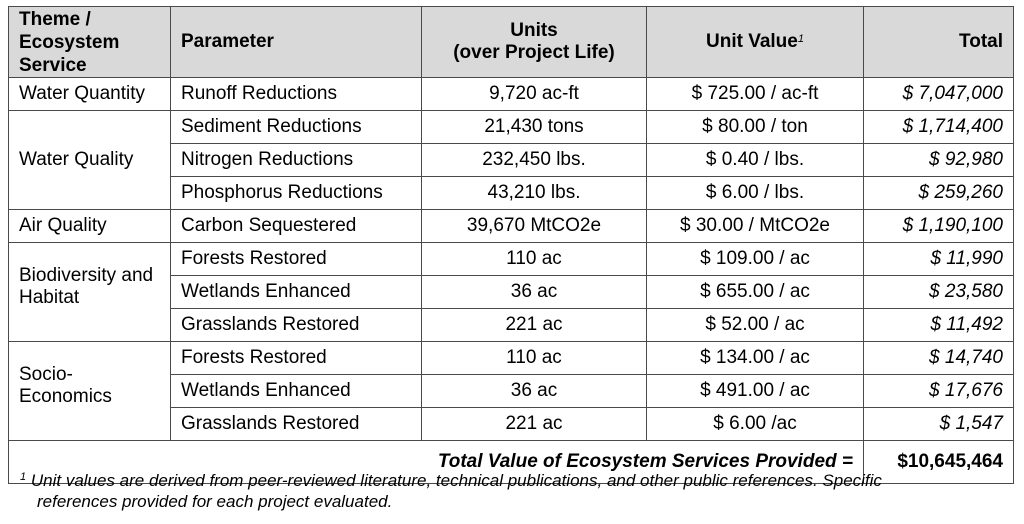 The width and height of the screenshot is (1024, 524). Describe the element at coordinates (938, 160) in the screenshot. I see `total-cell: $ 92,980` at that location.